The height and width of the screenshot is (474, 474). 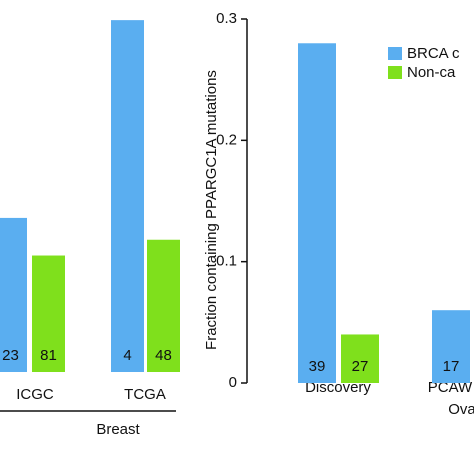 What do you see at coordinates (450, 387) in the screenshot?
I see `x-tick-label: PCAW` at bounding box center [450, 387].